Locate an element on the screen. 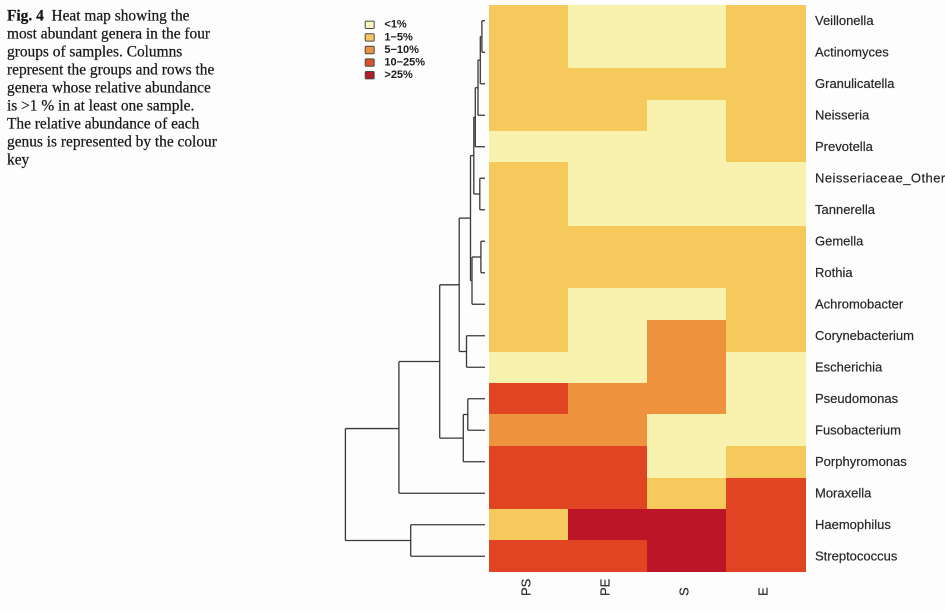 The height and width of the screenshot is (613, 945). svg-text:is >1 % in at least one sample: is >1 % in at least one sample. is located at coordinates (100, 106).